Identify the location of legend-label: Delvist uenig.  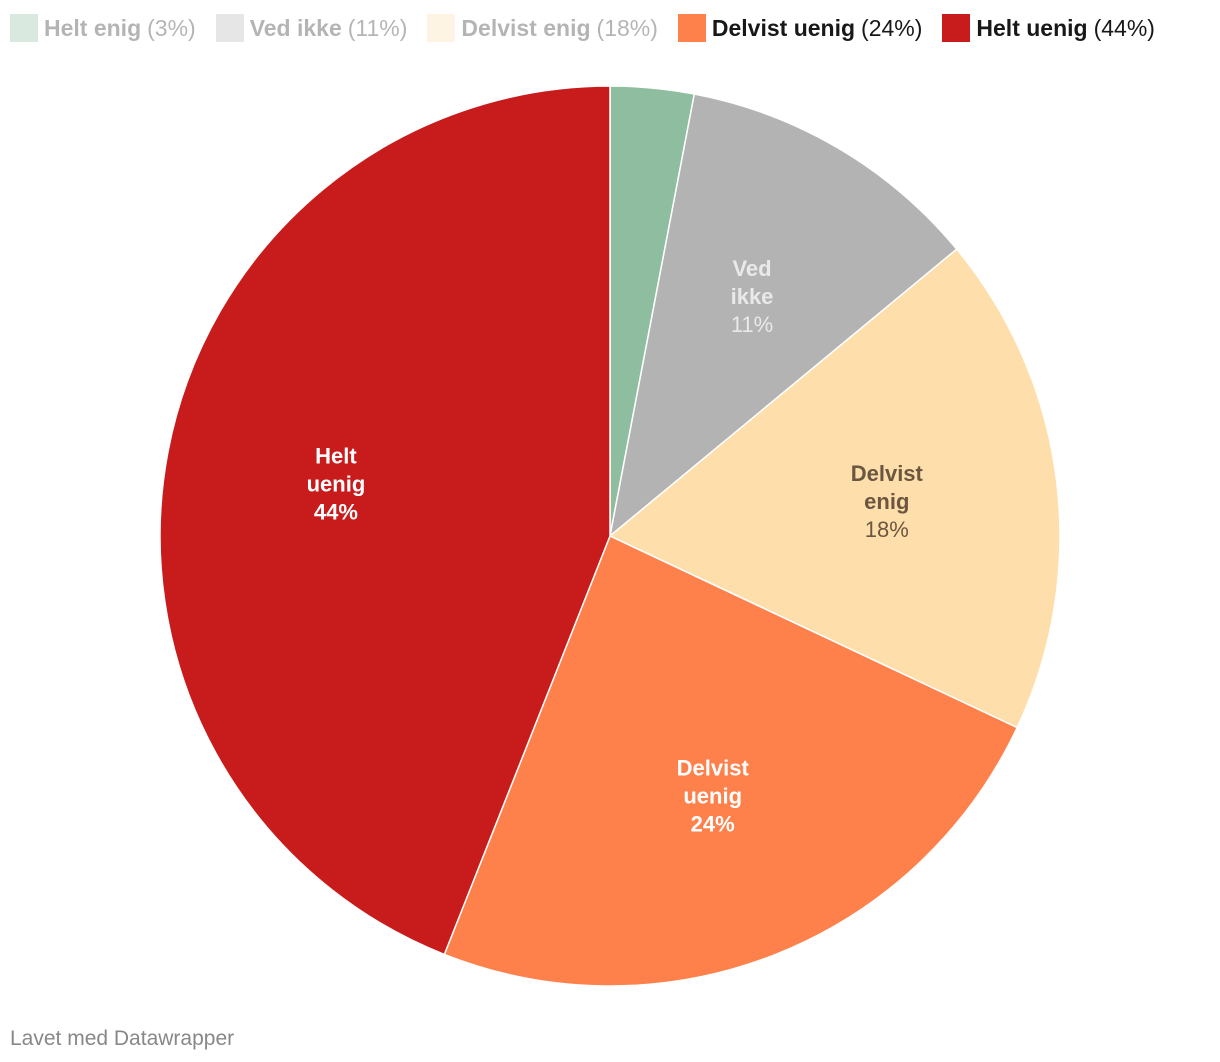
(783, 28).